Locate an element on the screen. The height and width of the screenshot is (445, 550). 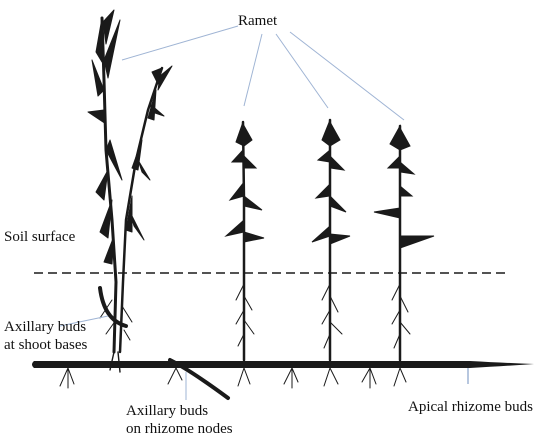
axillary-rhizome-label-line2: on rhizome nodes is located at coordinates (179, 429).